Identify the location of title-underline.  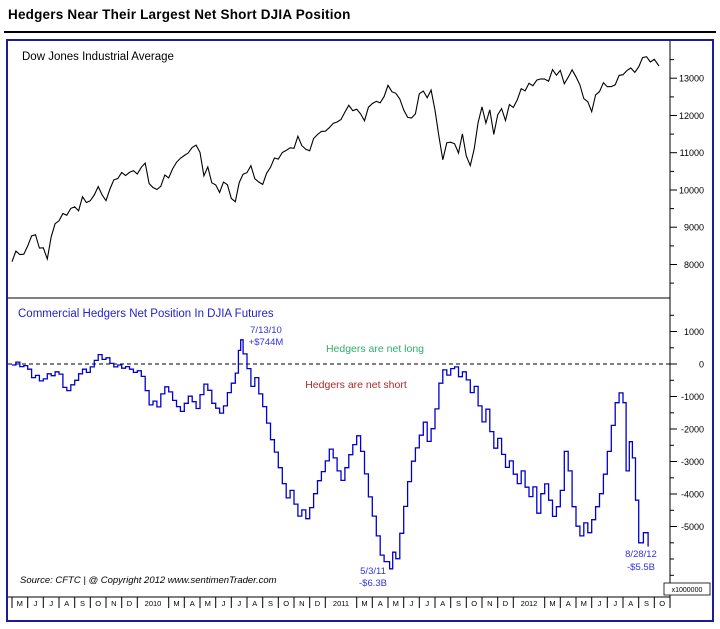
(360, 32).